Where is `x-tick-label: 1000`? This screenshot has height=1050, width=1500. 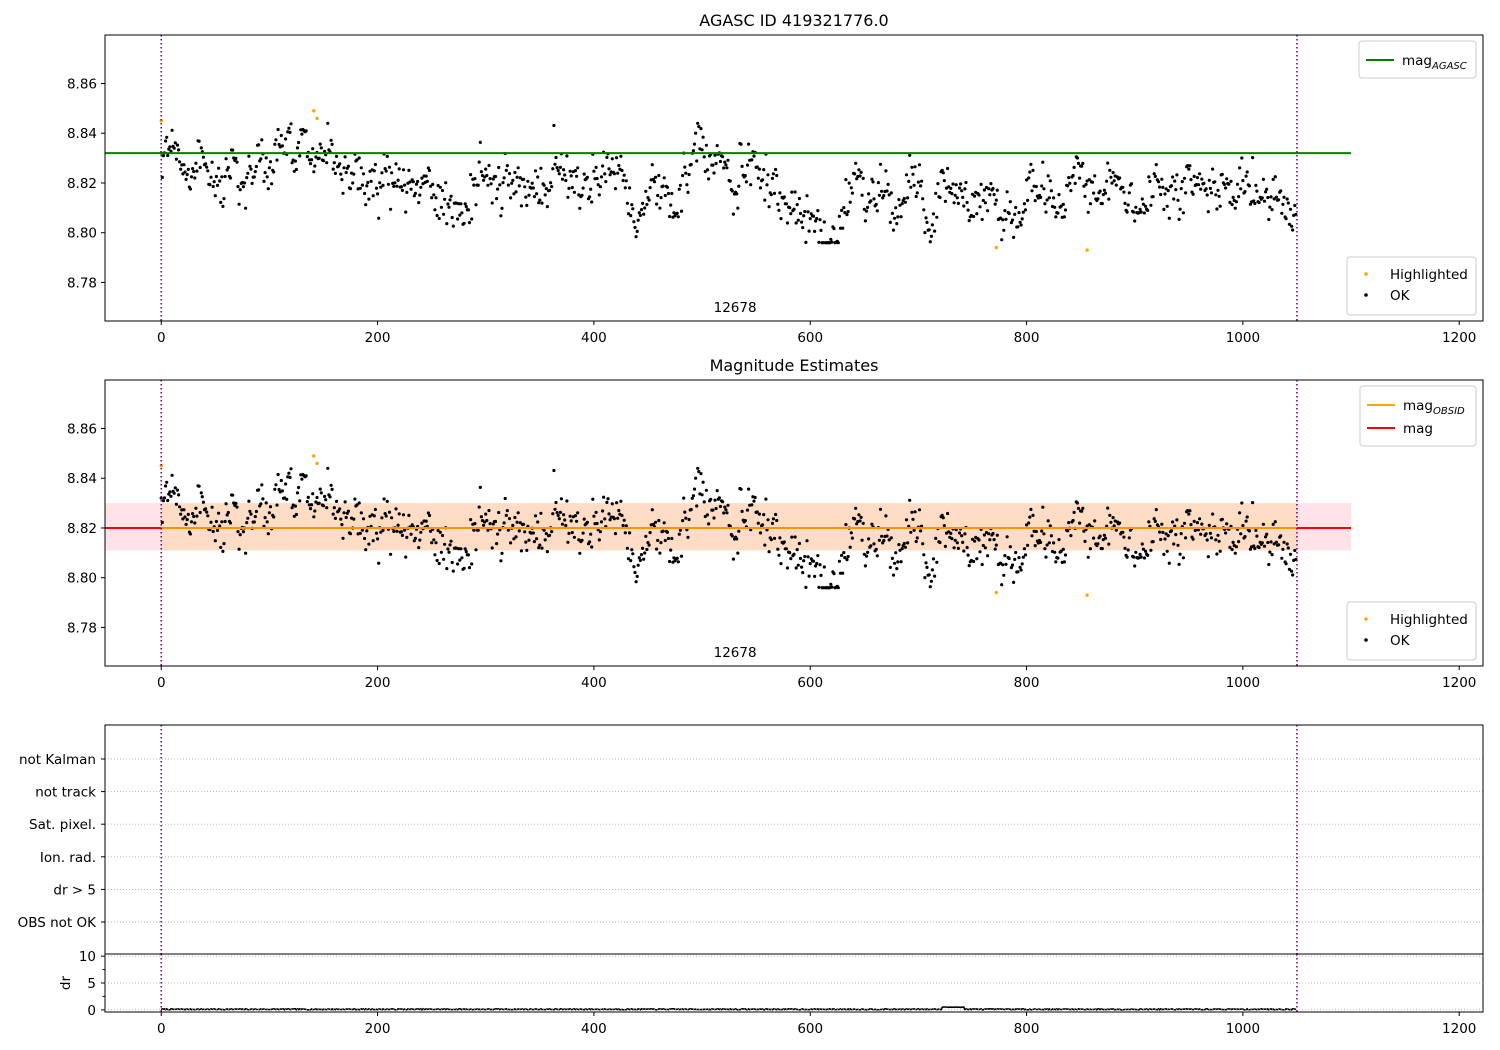
x-tick-label: 1000 is located at coordinates (1243, 683).